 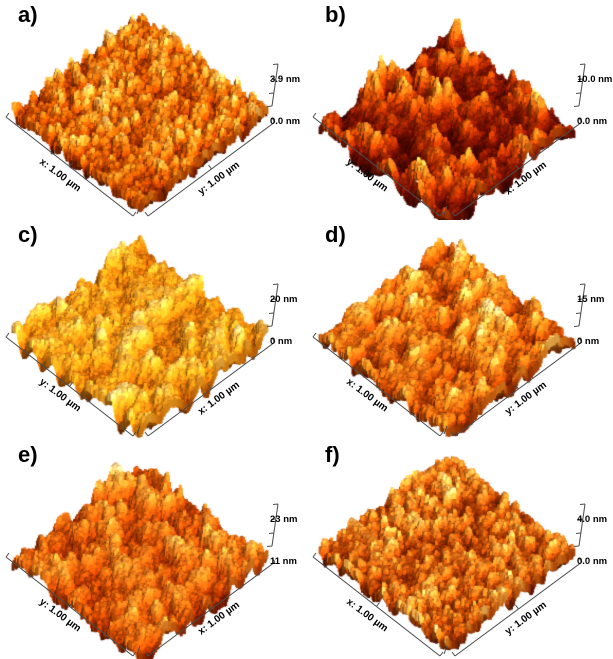 What do you see at coordinates (335, 234) in the screenshot?
I see `panel-letter: d)` at bounding box center [335, 234].